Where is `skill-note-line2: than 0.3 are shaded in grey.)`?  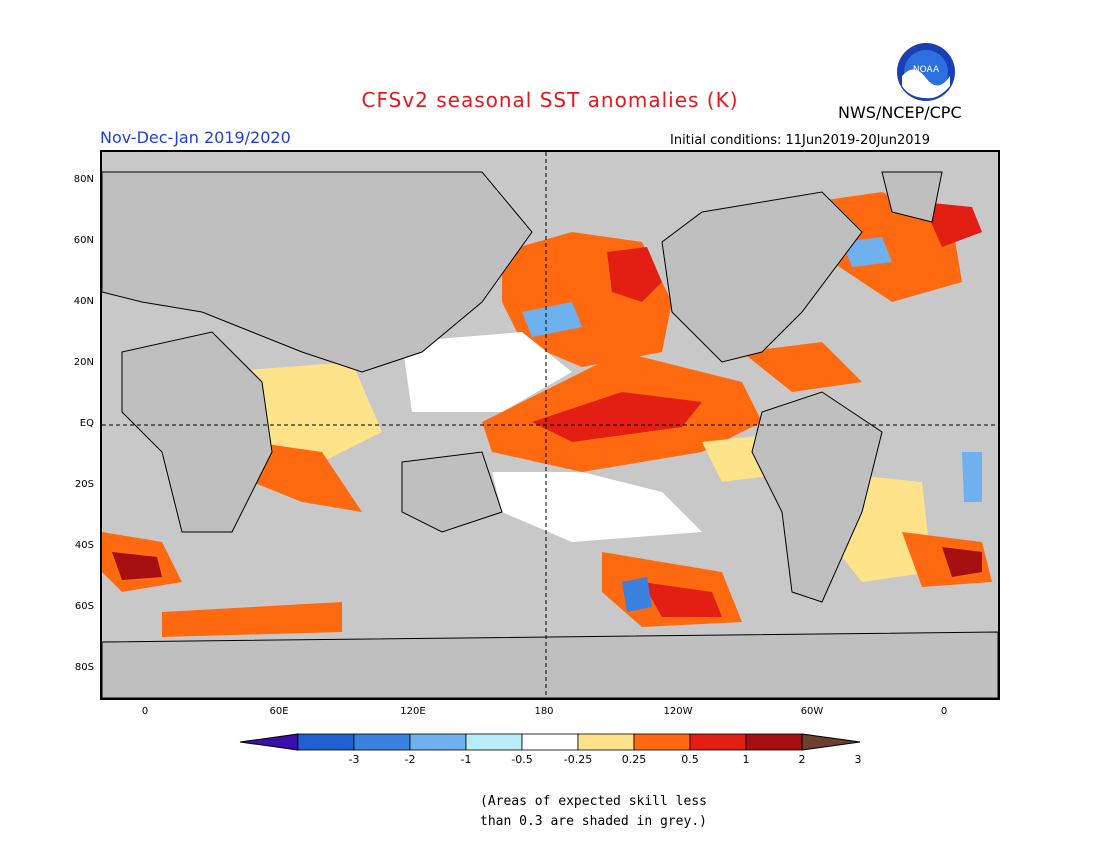 skill-note-line2: than 0.3 are shaded in grey.) is located at coordinates (593, 821).